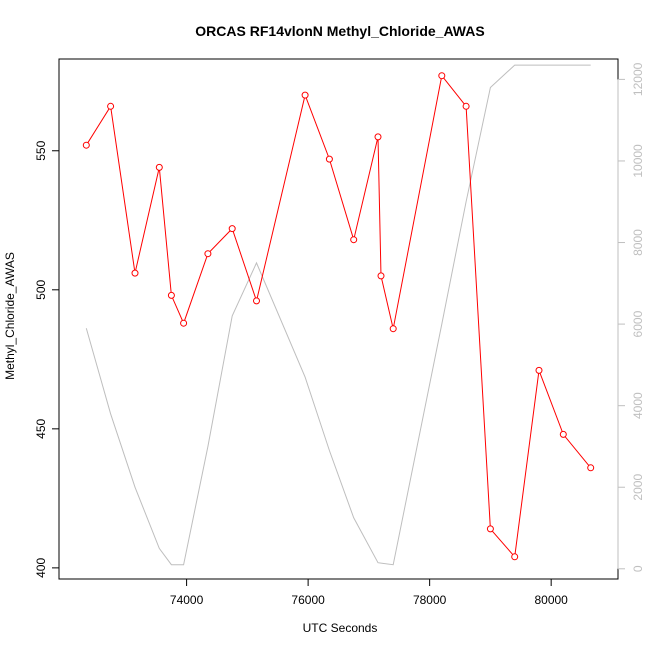  What do you see at coordinates (41, 150) in the screenshot?
I see `y-tick-label: 550` at bounding box center [41, 150].